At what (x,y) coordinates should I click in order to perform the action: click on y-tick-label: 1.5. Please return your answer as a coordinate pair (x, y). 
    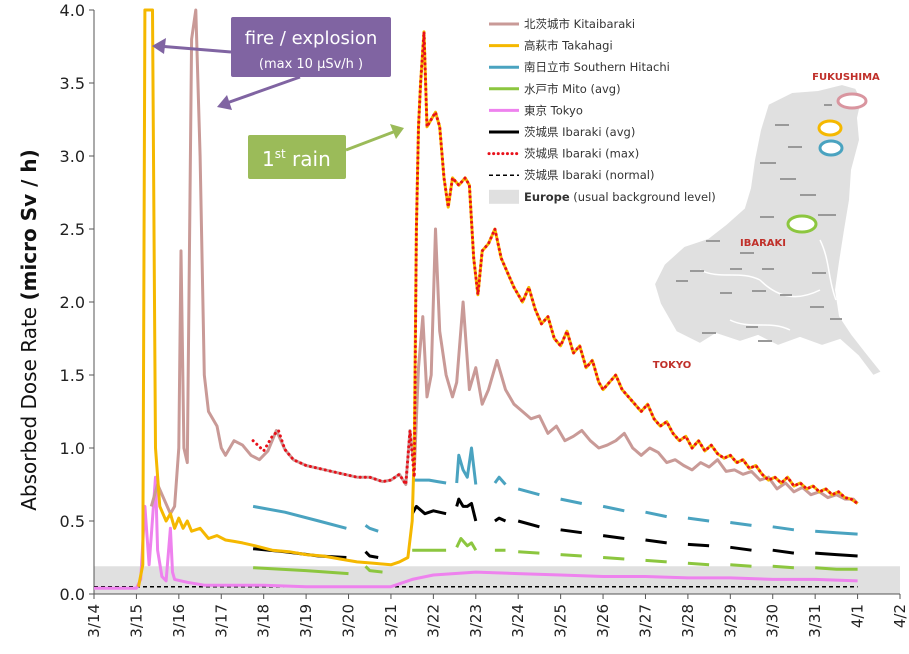
    Looking at the image, I should click on (72, 375).